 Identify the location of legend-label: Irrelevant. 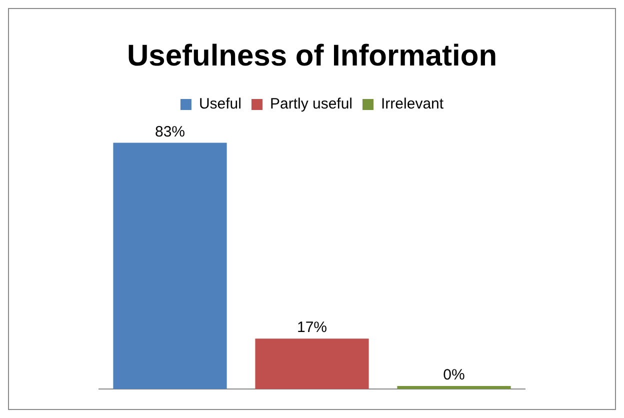
(412, 104).